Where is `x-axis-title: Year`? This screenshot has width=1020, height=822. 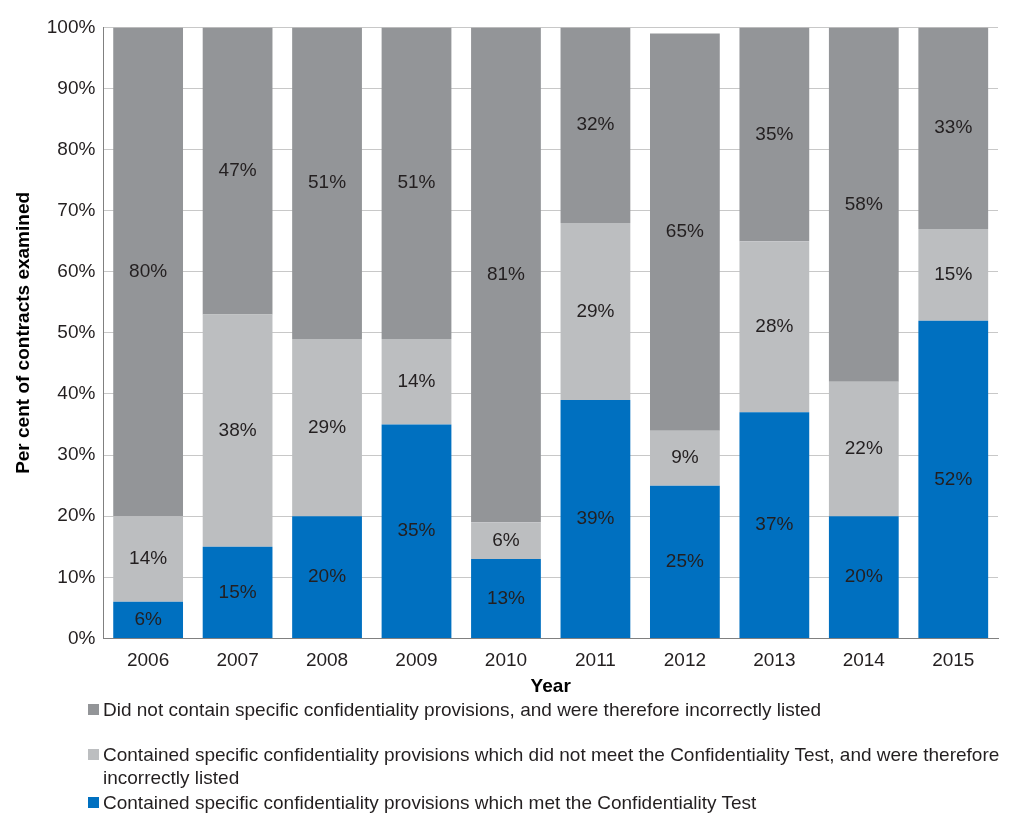 x-axis-title: Year is located at coordinates (551, 685).